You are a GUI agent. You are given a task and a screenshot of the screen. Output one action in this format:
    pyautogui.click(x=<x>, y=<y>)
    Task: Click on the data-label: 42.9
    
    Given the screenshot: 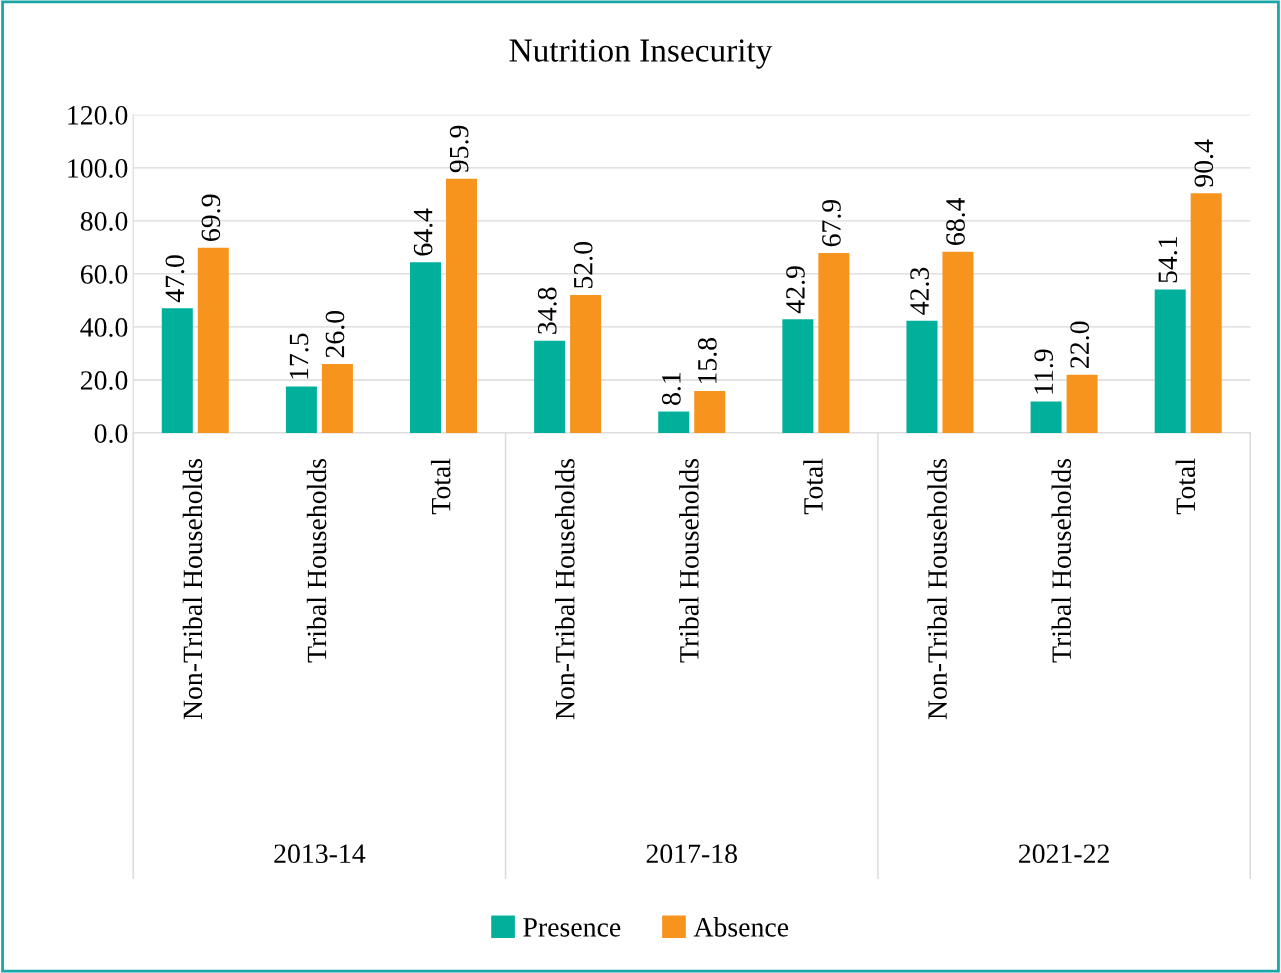 What is the action you would take?
    pyautogui.click(x=795, y=290)
    